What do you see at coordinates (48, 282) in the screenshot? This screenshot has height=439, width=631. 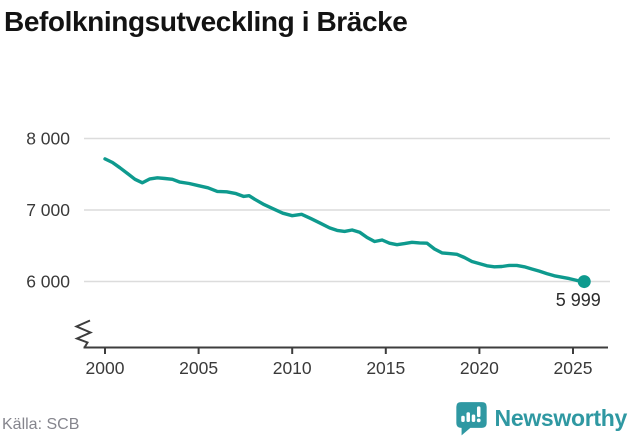 I see `y-tick-label: 6 000` at bounding box center [48, 282].